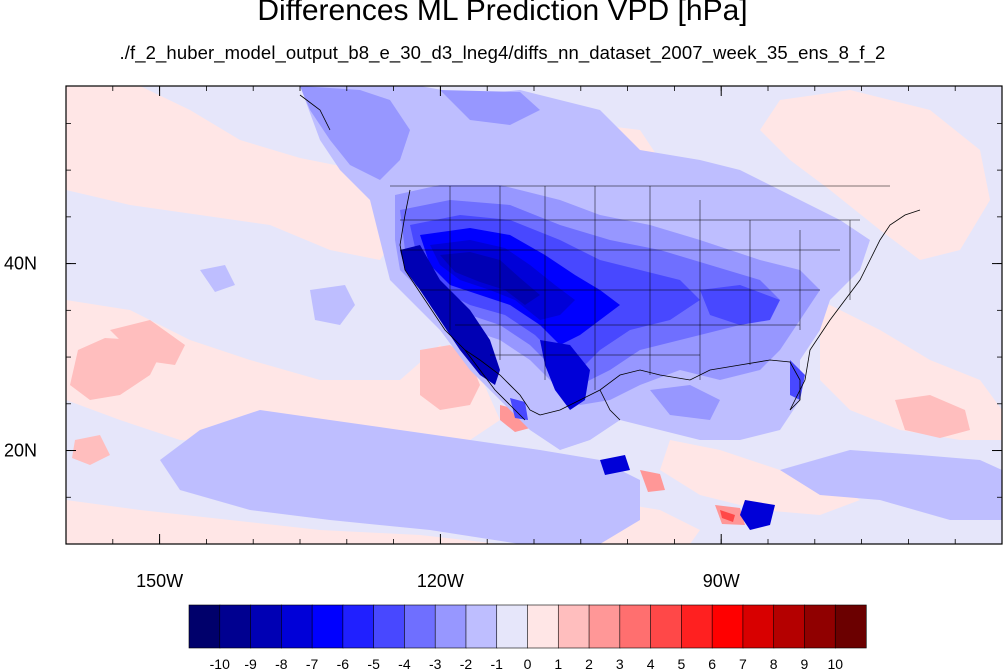 The image size is (1005, 672). What do you see at coordinates (20, 451) in the screenshot?
I see `y-tick-label: 20N` at bounding box center [20, 451].